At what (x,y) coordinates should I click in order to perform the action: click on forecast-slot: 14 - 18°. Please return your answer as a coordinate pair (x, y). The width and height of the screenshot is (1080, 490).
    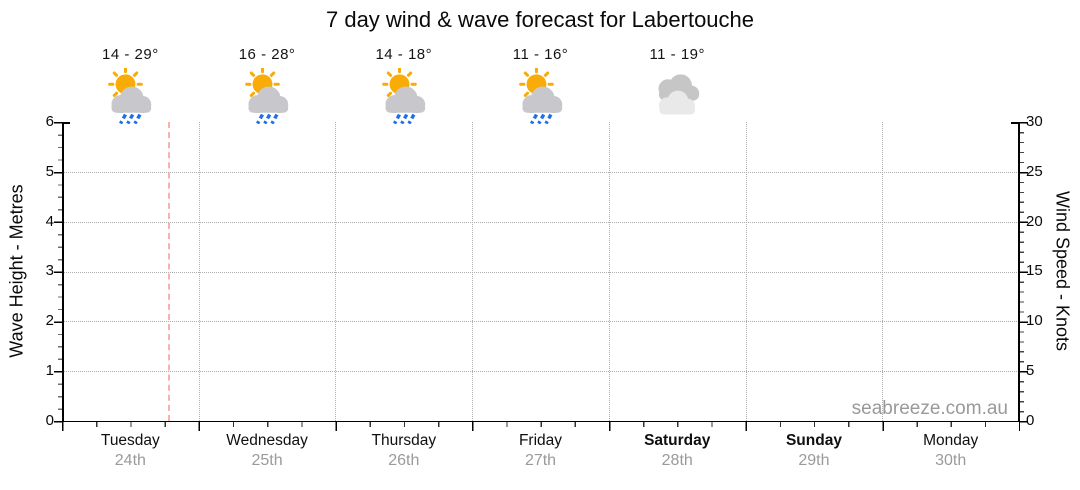
    Looking at the image, I should click on (403, 87).